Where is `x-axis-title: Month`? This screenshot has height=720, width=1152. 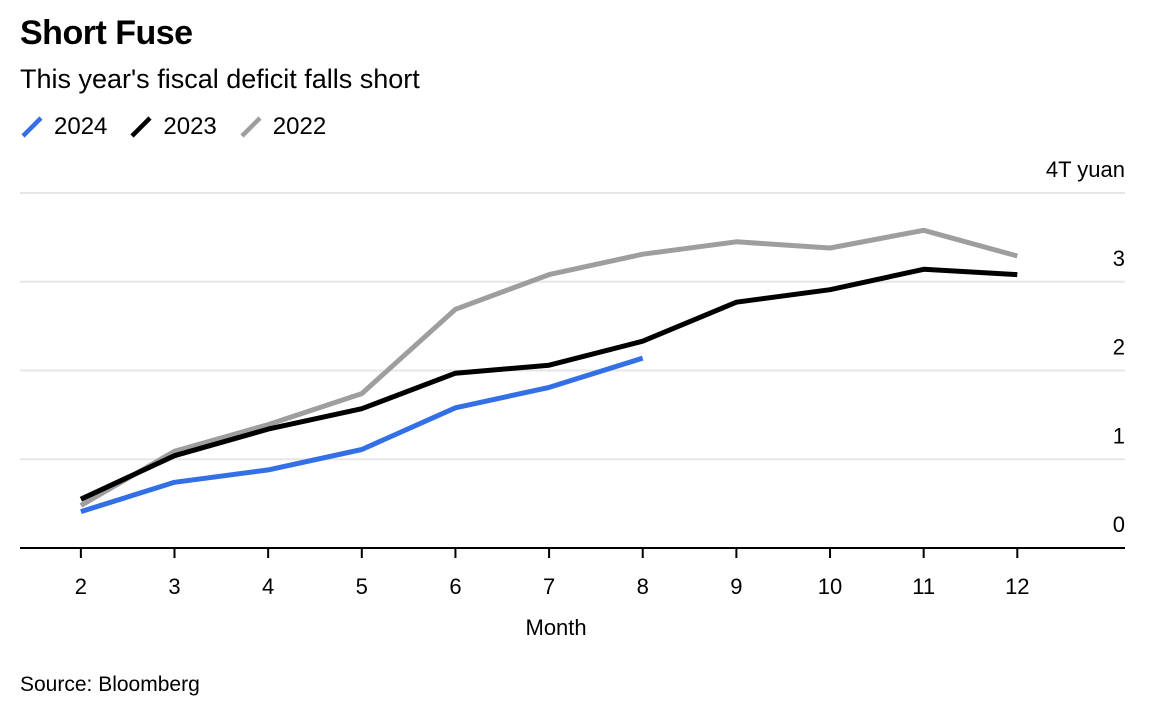
x-axis-title: Month is located at coordinates (556, 627).